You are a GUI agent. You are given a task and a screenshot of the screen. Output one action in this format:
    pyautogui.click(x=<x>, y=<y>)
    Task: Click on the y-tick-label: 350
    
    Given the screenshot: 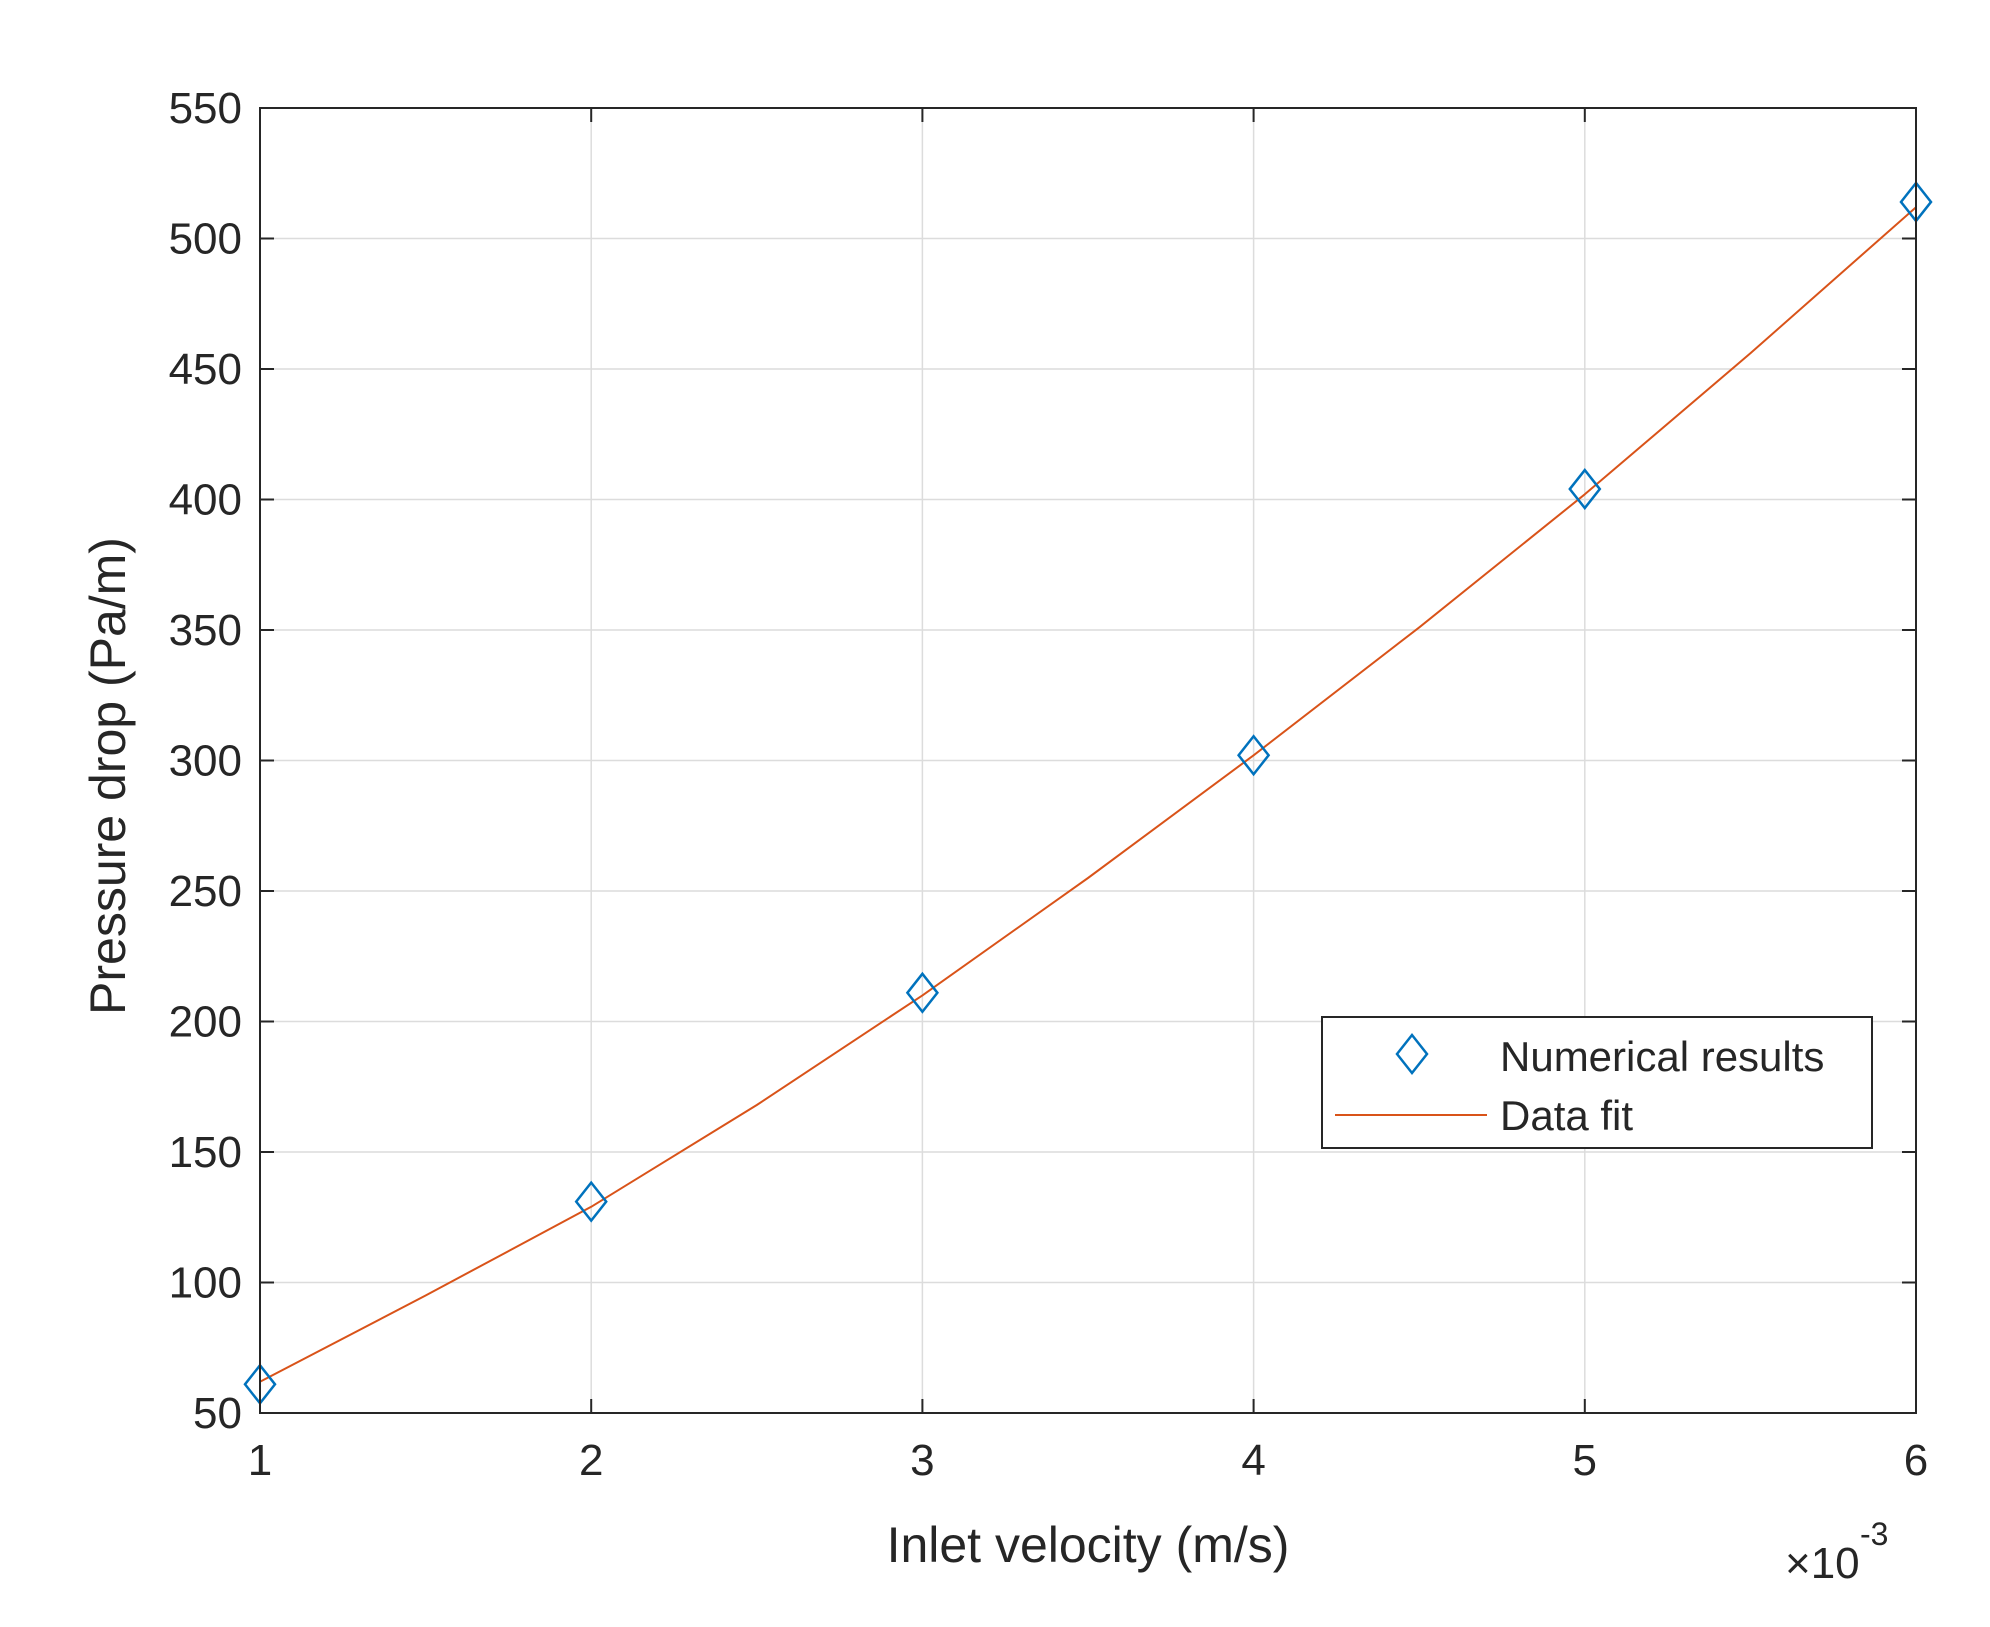 What is the action you would take?
    pyautogui.click(x=205, y=630)
    